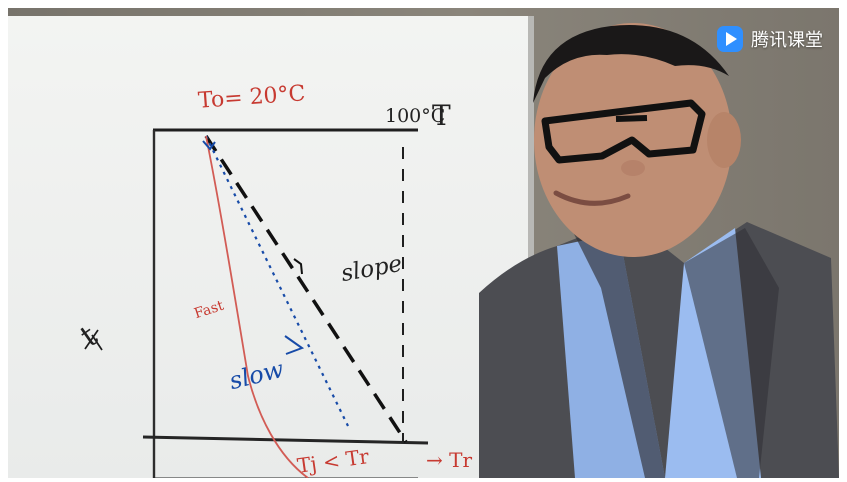 This screenshot has width=847, height=482. I want to click on video-watermark: 腾讯课堂, so click(770, 39).